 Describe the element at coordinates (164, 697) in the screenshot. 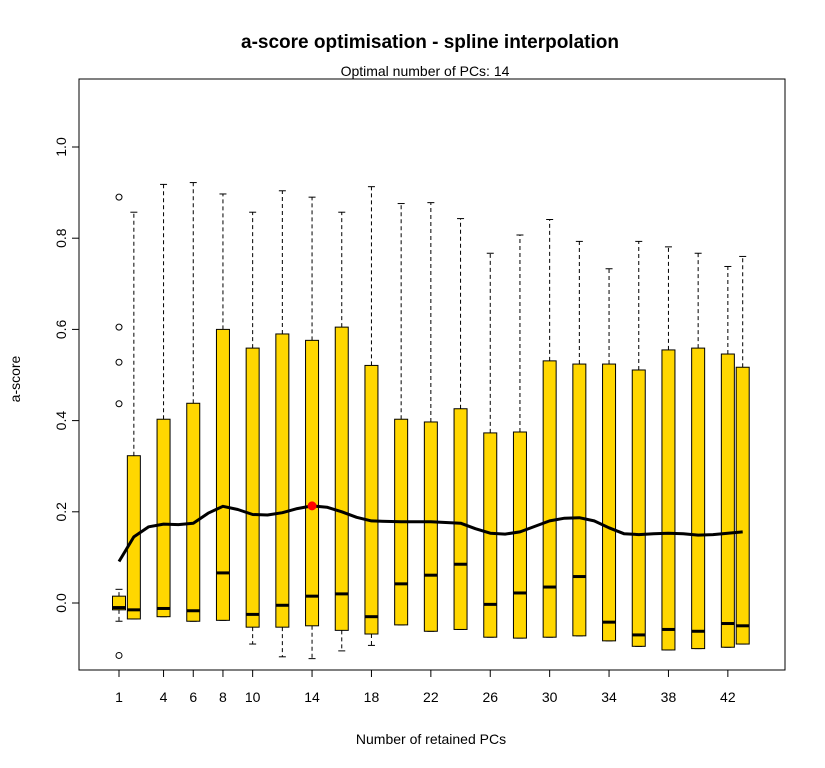

I see `x-tick-label: 4` at that location.